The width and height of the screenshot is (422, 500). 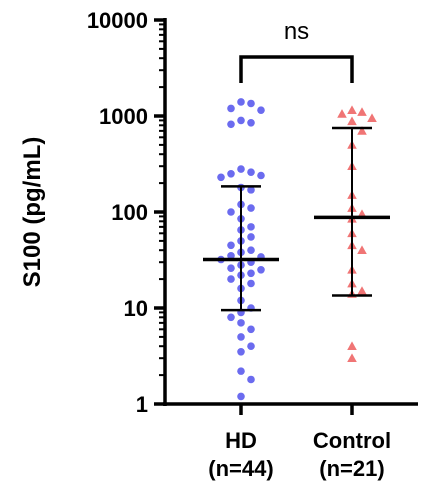 What do you see at coordinates (296, 50) in the screenshot?
I see `significance-layer: ns` at bounding box center [296, 50].